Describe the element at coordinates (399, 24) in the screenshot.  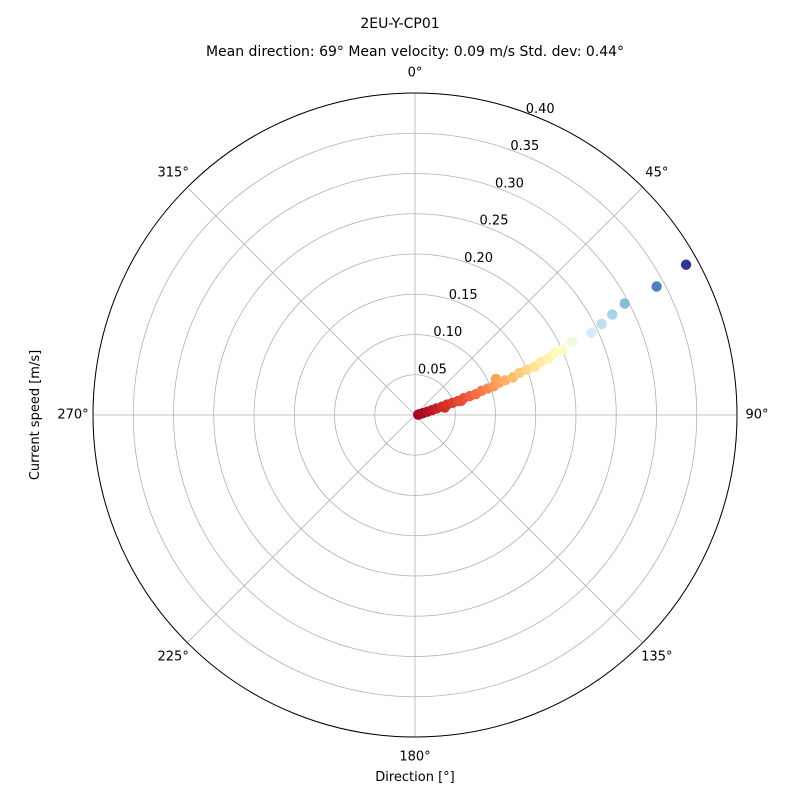
I see `chart-title: 2EU-Y-CP01` at that location.